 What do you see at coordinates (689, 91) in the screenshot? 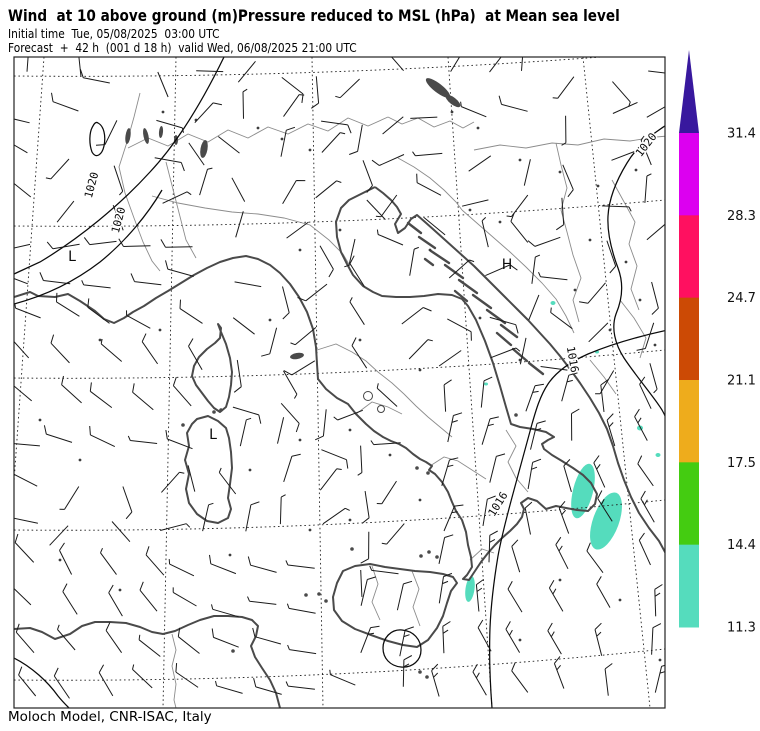
I see `legend-overflow-triangle` at bounding box center [689, 91].